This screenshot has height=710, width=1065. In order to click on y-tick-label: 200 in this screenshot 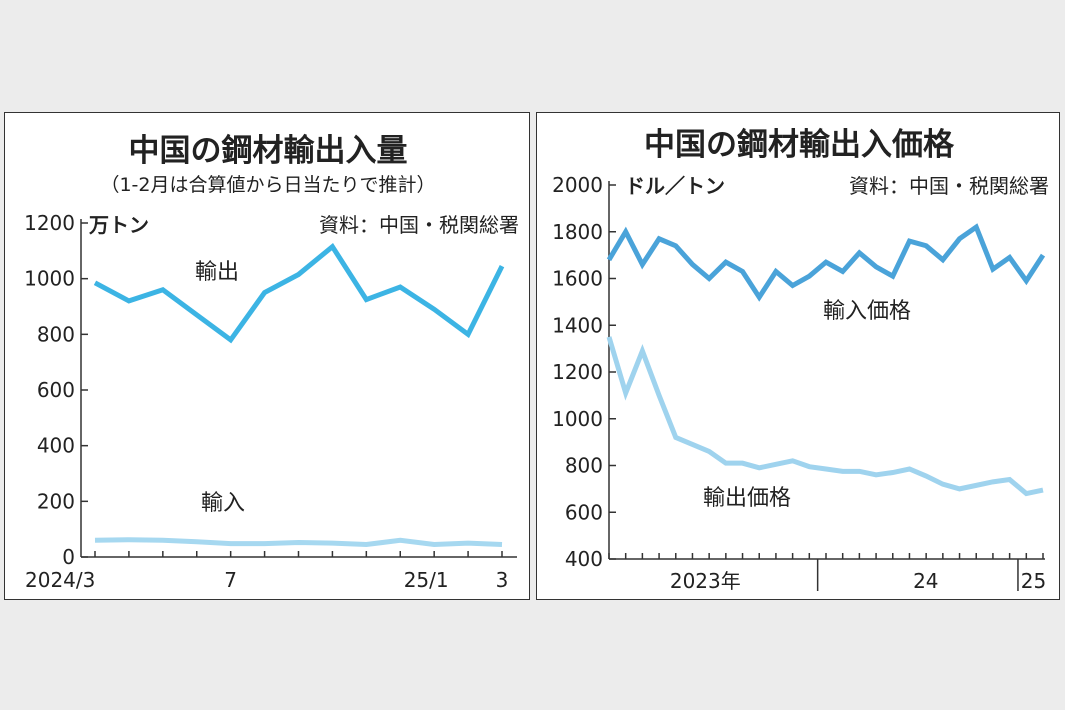, I will do `click(56, 501)`.